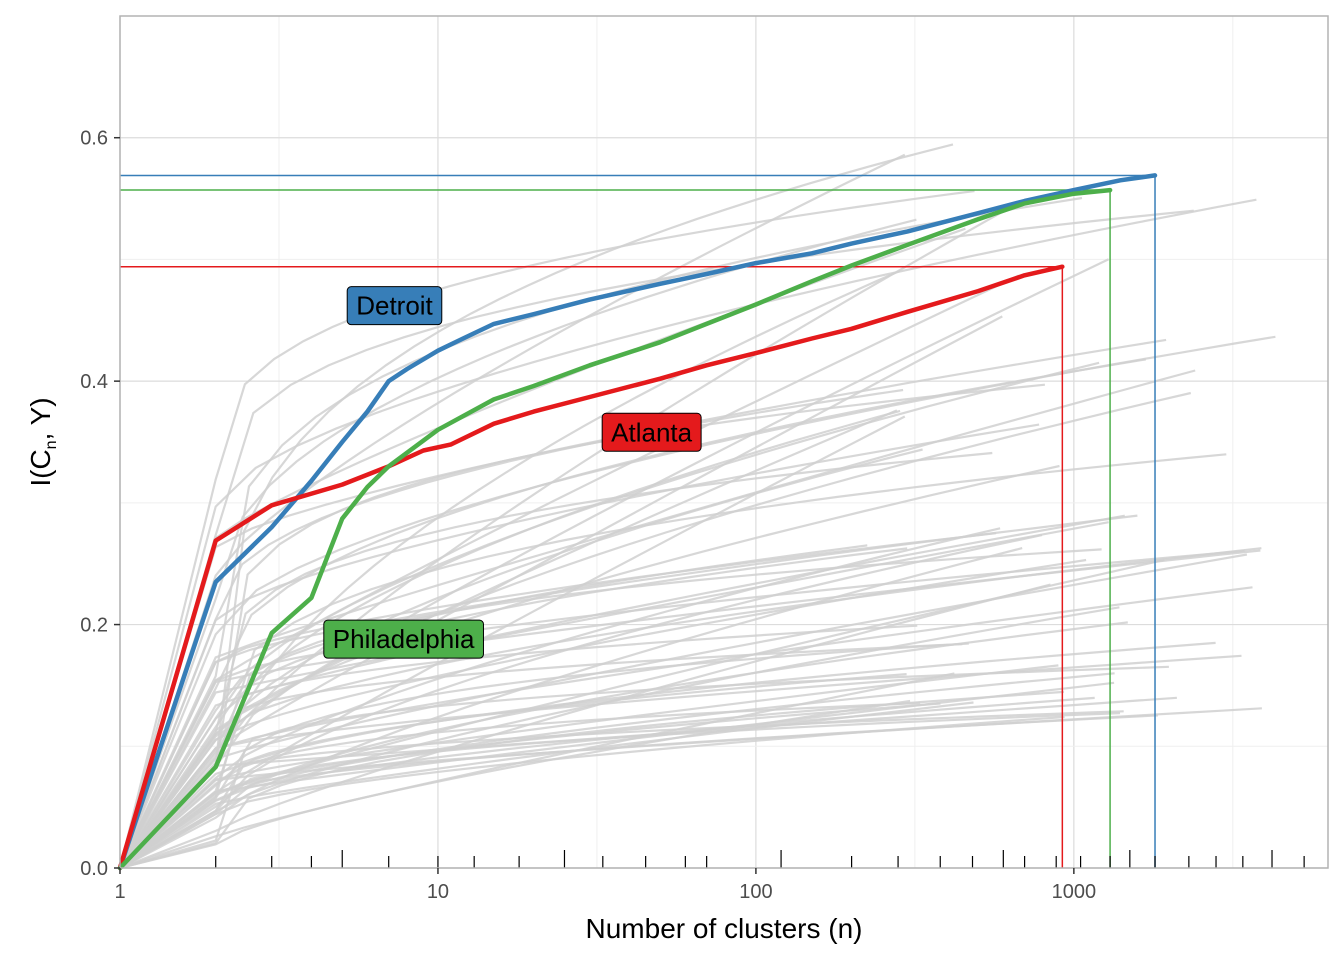 This screenshot has width=1344, height=960. What do you see at coordinates (94, 626) in the screenshot?
I see `y-tick-label: 0.2` at bounding box center [94, 626].